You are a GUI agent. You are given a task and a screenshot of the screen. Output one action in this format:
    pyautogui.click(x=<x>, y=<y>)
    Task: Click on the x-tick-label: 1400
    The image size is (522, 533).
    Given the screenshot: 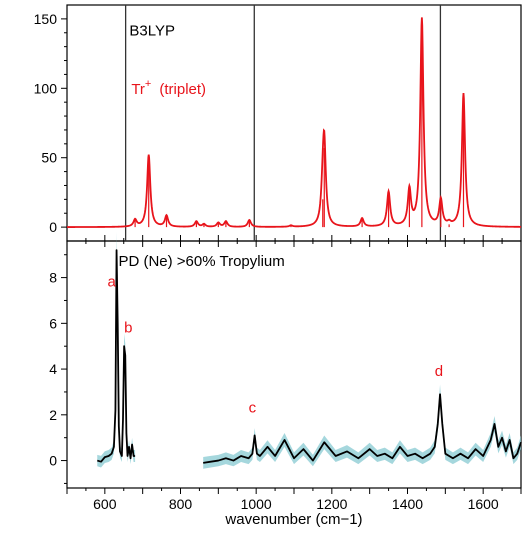 What is the action you would take?
    pyautogui.click(x=407, y=504)
    